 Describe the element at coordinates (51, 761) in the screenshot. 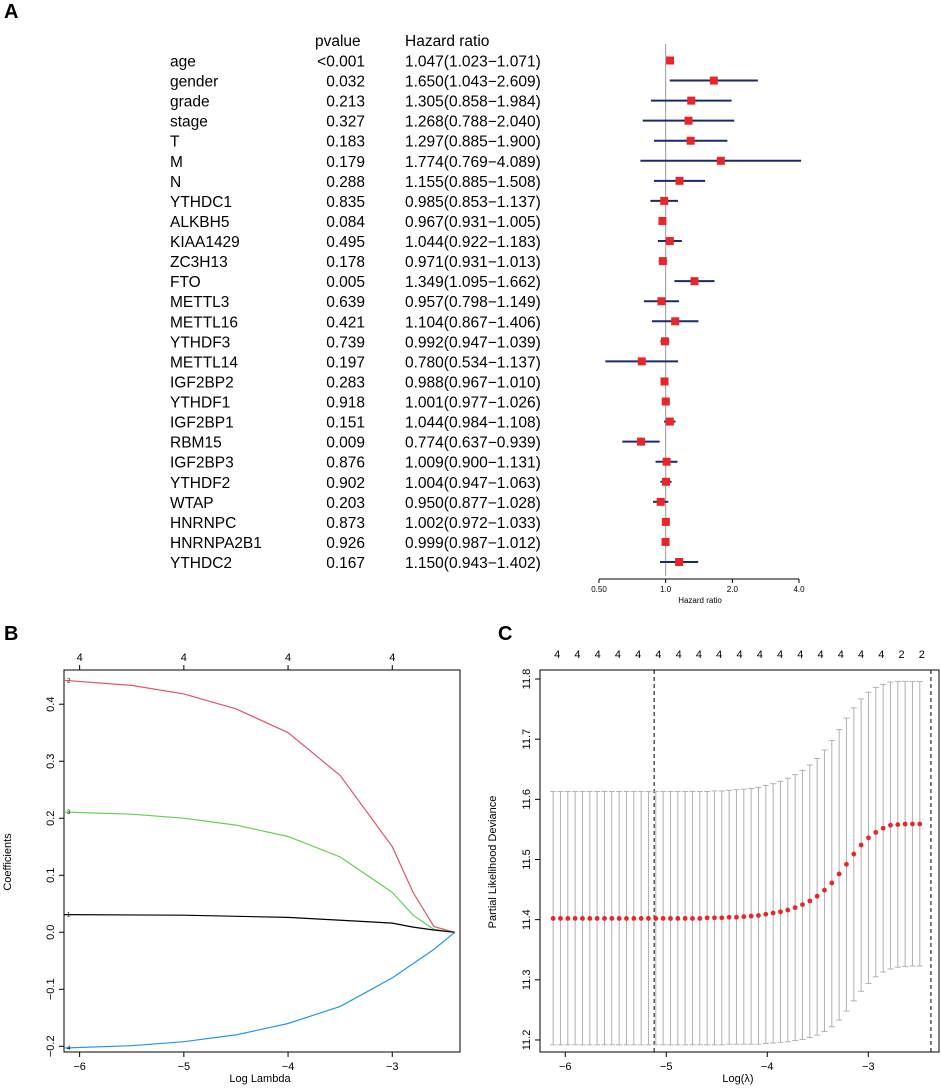

I see `b-y-tick-label: 0.3` at that location.